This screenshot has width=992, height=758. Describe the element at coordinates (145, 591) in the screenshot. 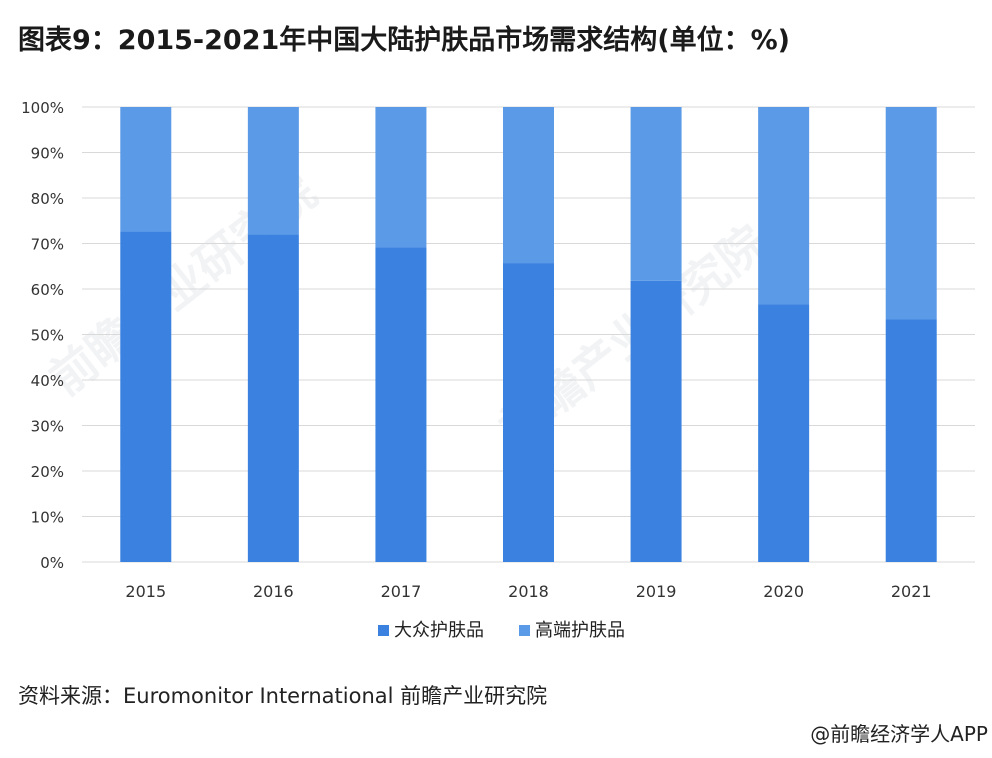

I see `x-tick-label: 2015` at that location.